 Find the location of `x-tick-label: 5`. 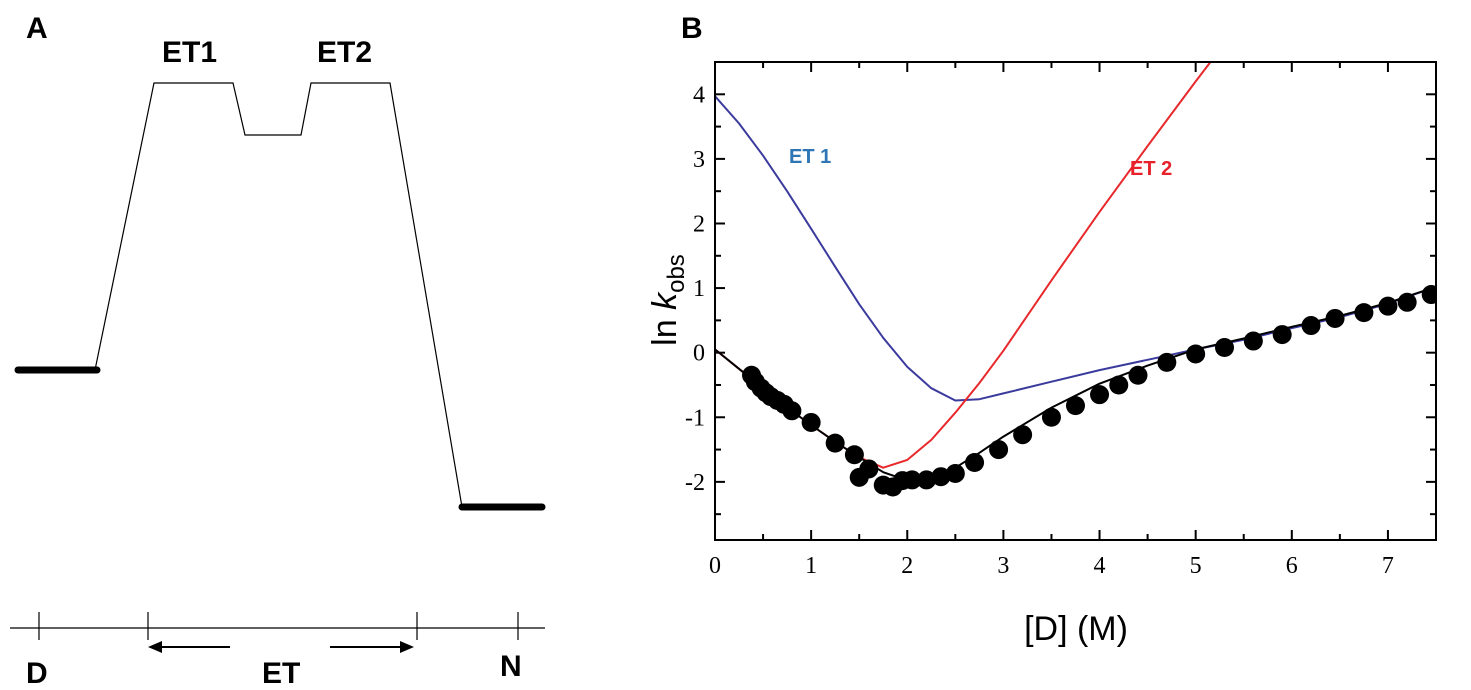

x-tick-label: 5 is located at coordinates (1196, 566).